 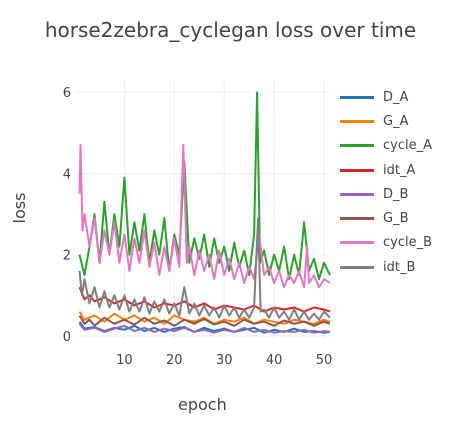 I want to click on legend-label: cycle_B, so click(x=408, y=243).